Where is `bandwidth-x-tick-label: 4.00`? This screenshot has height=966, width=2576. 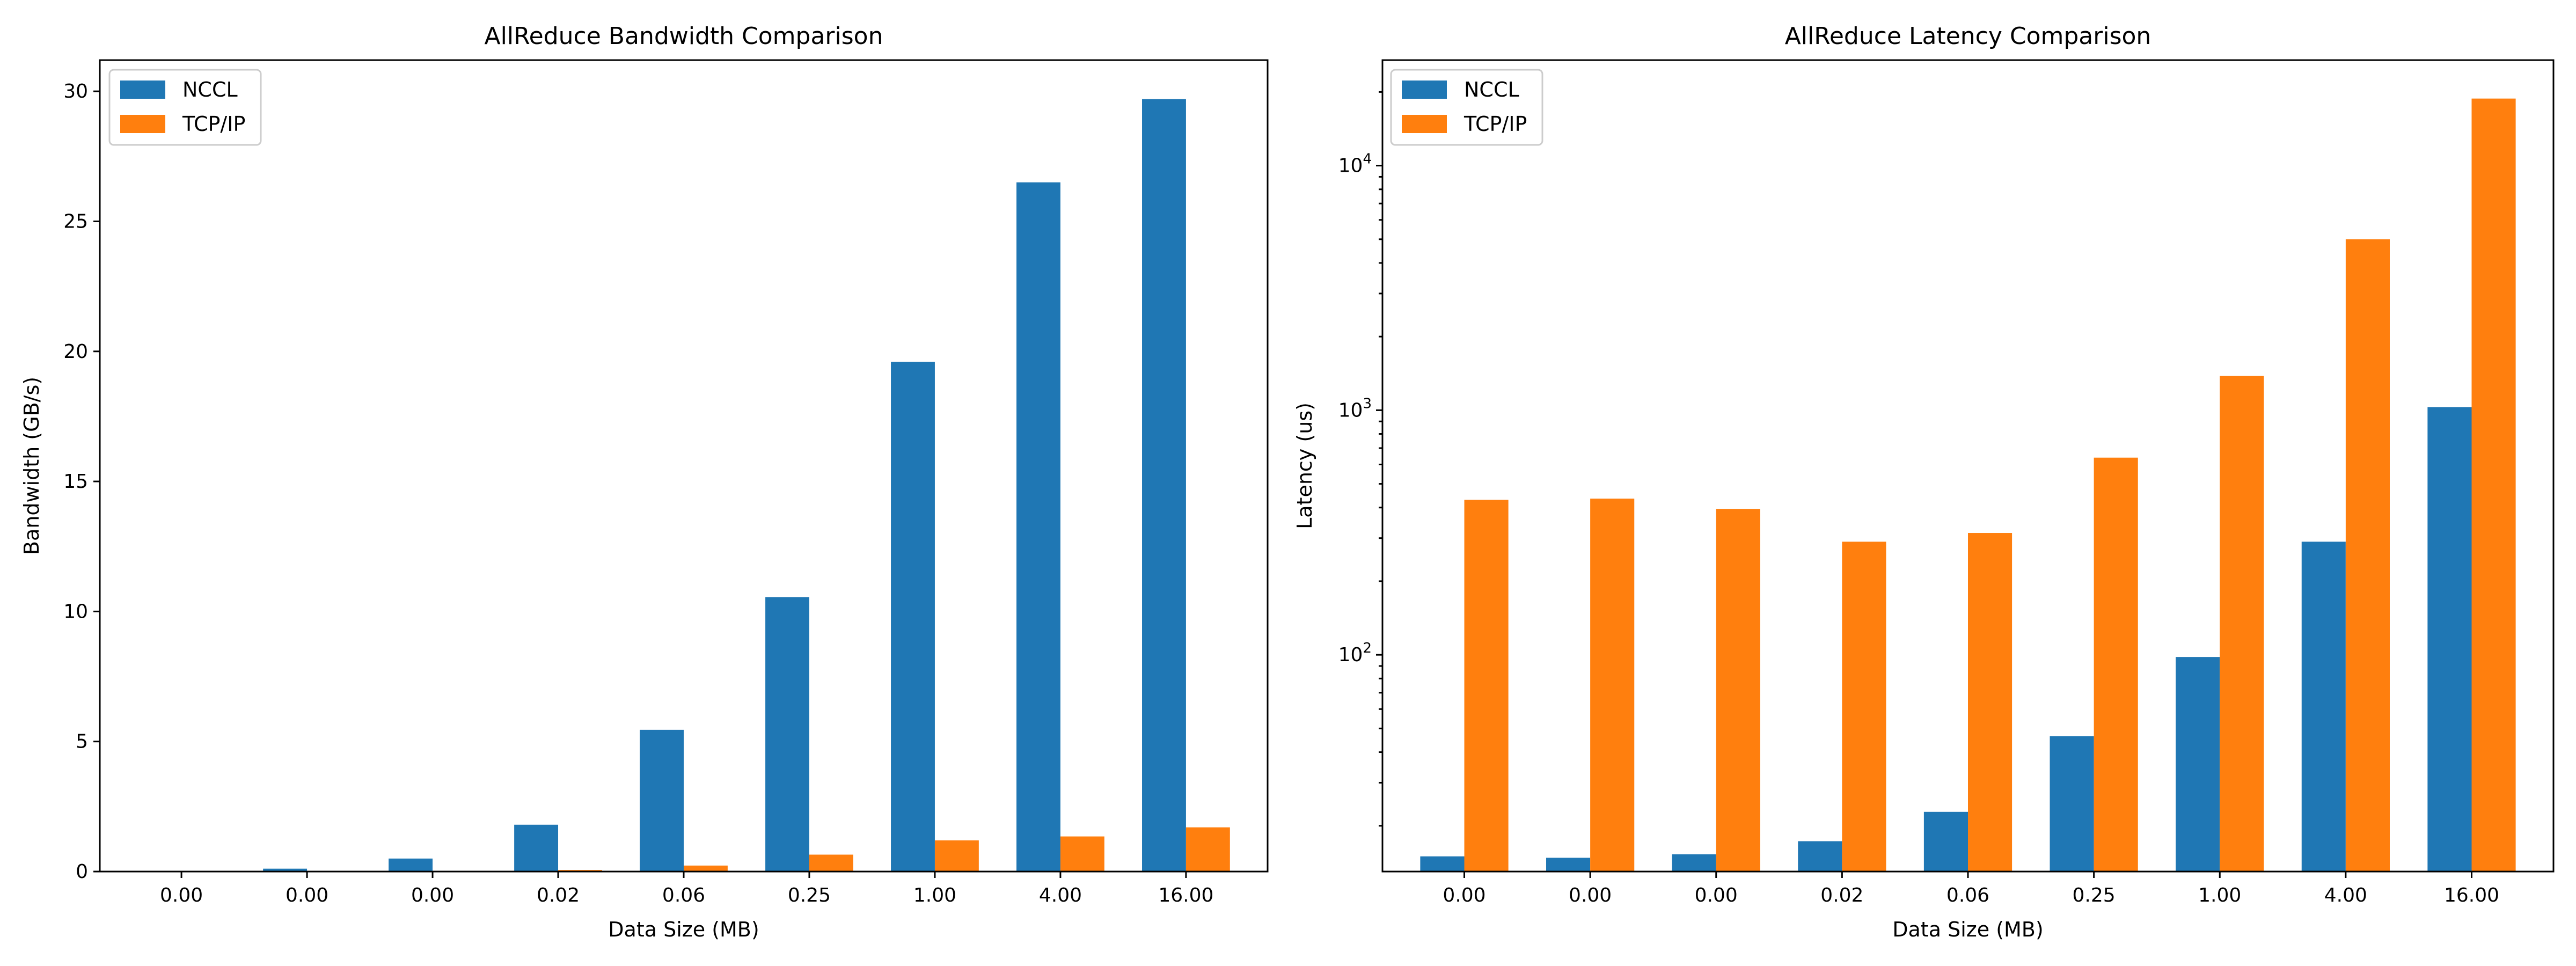
bandwidth-x-tick-label: 4.00 is located at coordinates (1060, 895).